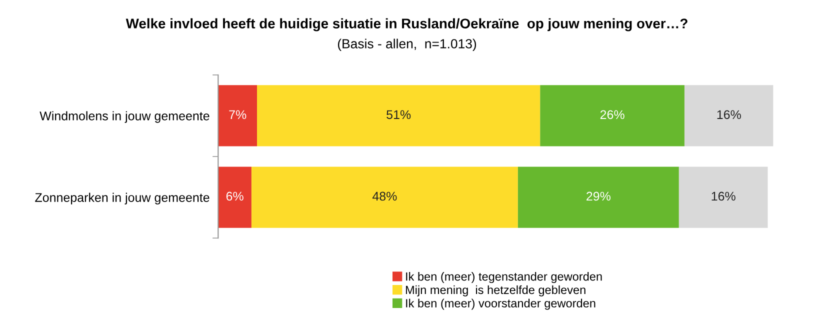 The image size is (814, 333). I want to click on data-label: 26%, so click(612, 115).